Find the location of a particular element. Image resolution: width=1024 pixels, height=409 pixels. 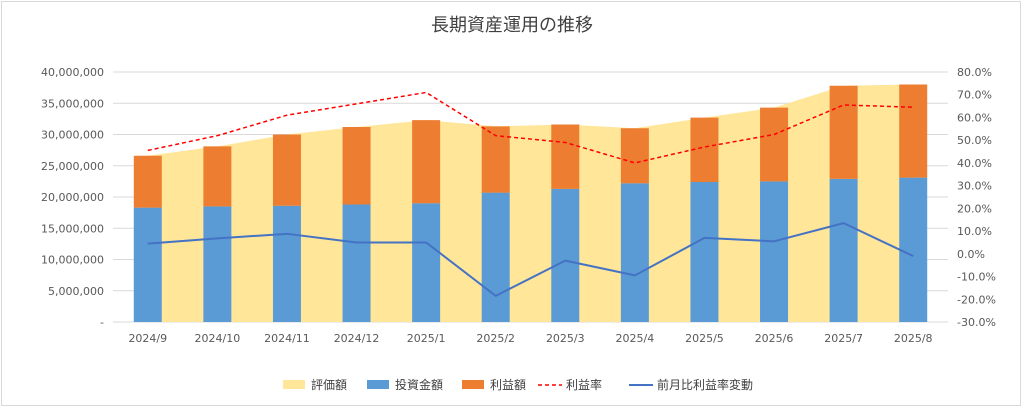

left-axis-tick-label: 20,000,000 is located at coordinates (72, 197).